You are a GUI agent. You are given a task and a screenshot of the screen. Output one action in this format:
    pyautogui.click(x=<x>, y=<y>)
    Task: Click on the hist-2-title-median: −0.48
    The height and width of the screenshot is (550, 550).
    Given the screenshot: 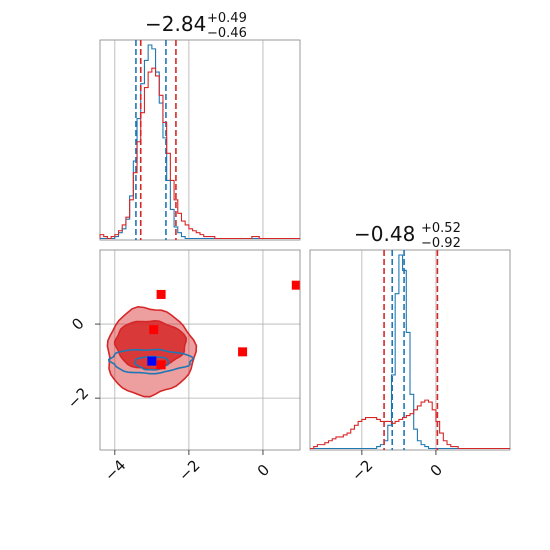 What is the action you would take?
    pyautogui.click(x=384, y=234)
    